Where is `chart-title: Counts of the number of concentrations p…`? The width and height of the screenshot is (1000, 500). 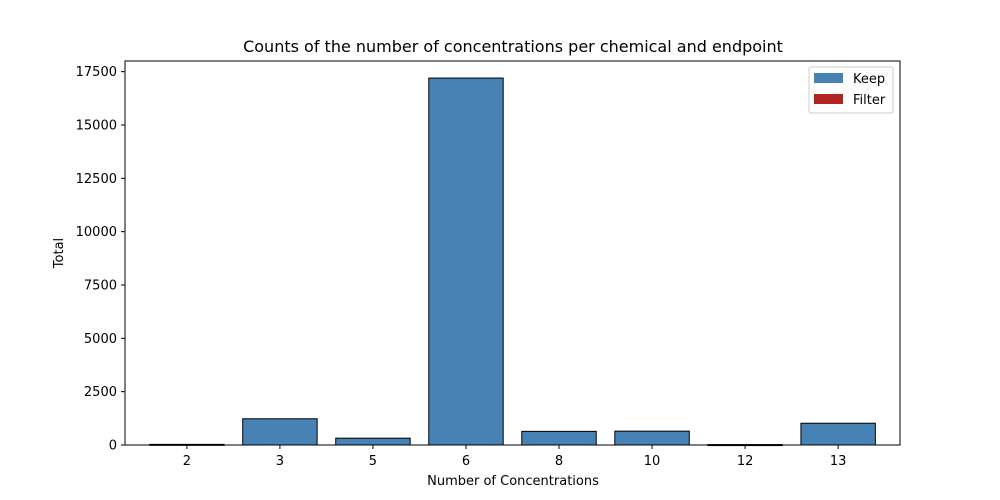
chart-title: Counts of the number of concentrations p… is located at coordinates (513, 46).